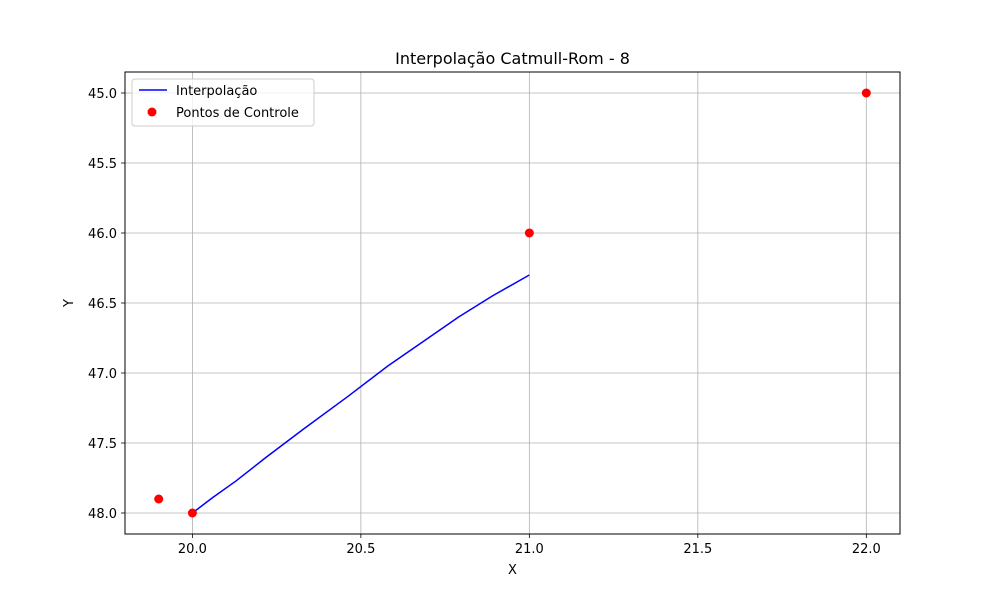 This screenshot has height=600, width=1000. Describe the element at coordinates (102, 94) in the screenshot. I see `y-tick-label: 45.0` at that location.